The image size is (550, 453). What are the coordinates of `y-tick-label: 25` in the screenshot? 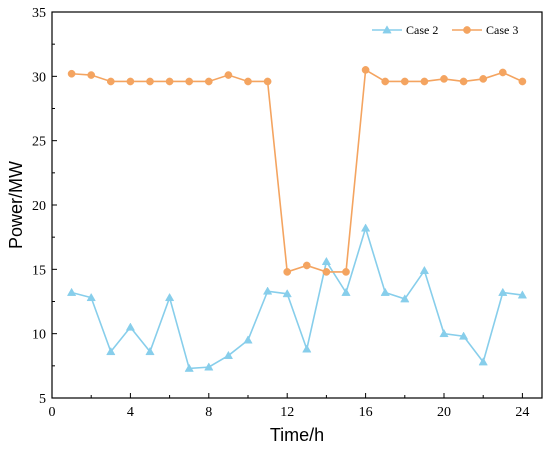 It's located at (39, 142).